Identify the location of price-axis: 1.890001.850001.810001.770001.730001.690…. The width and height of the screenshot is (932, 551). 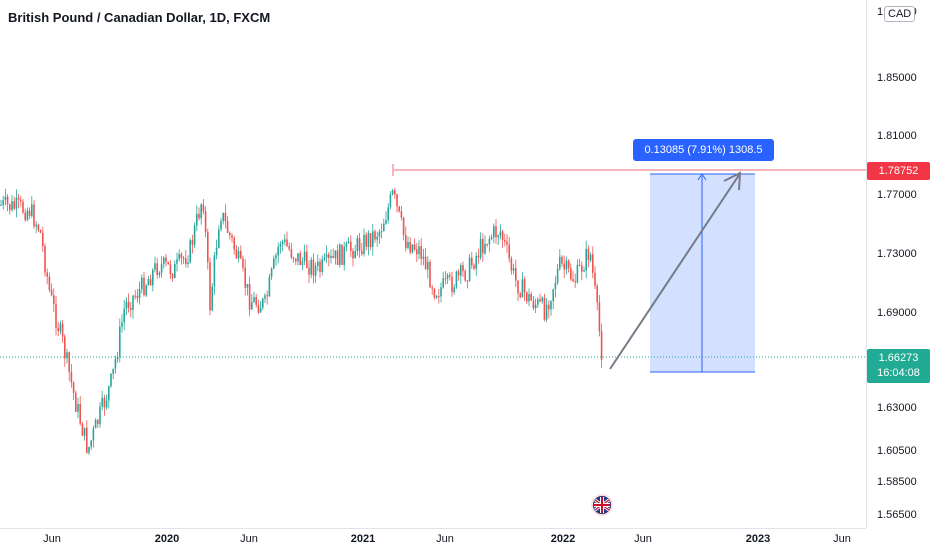
(899, 264).